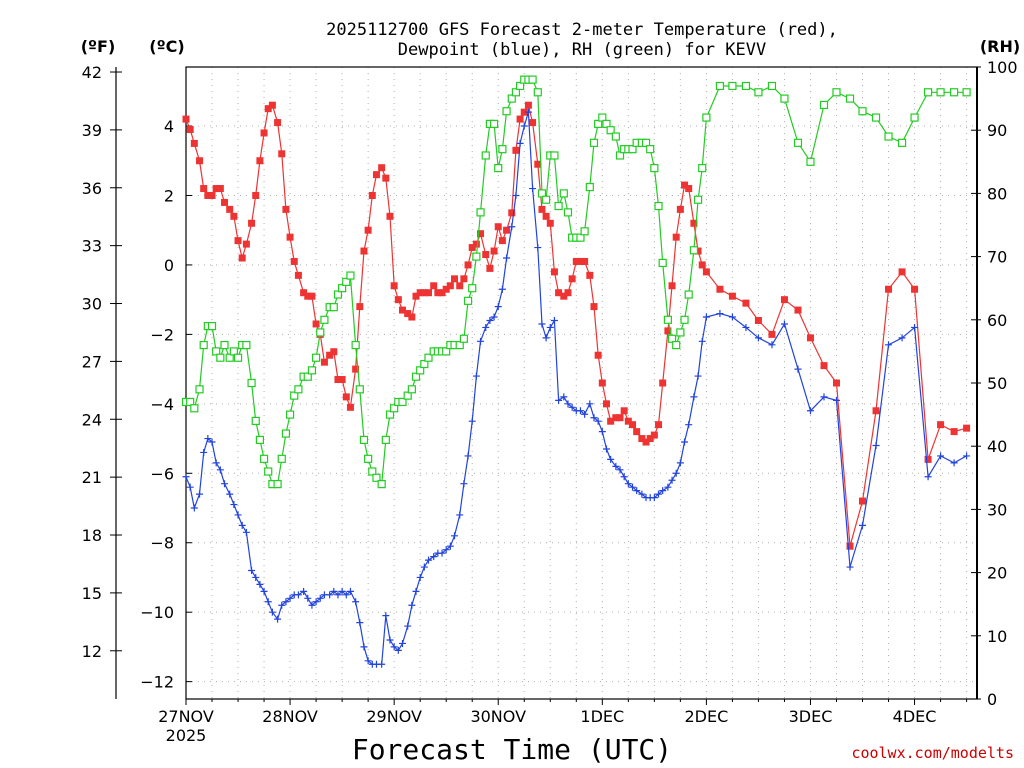 Image resolution: width=1024 pixels, height=768 pixels. I want to click on fahrenheit-tick-label: 12, so click(92, 651).